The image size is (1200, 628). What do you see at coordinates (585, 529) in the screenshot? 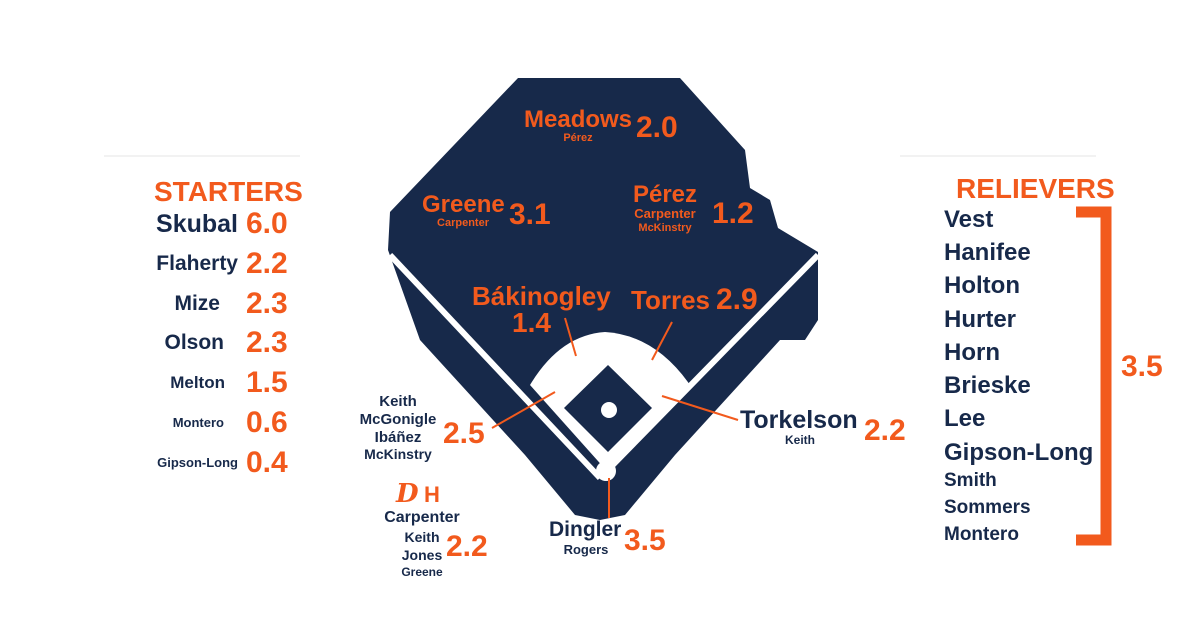
I see `catcher-name: Dingler` at bounding box center [585, 529].